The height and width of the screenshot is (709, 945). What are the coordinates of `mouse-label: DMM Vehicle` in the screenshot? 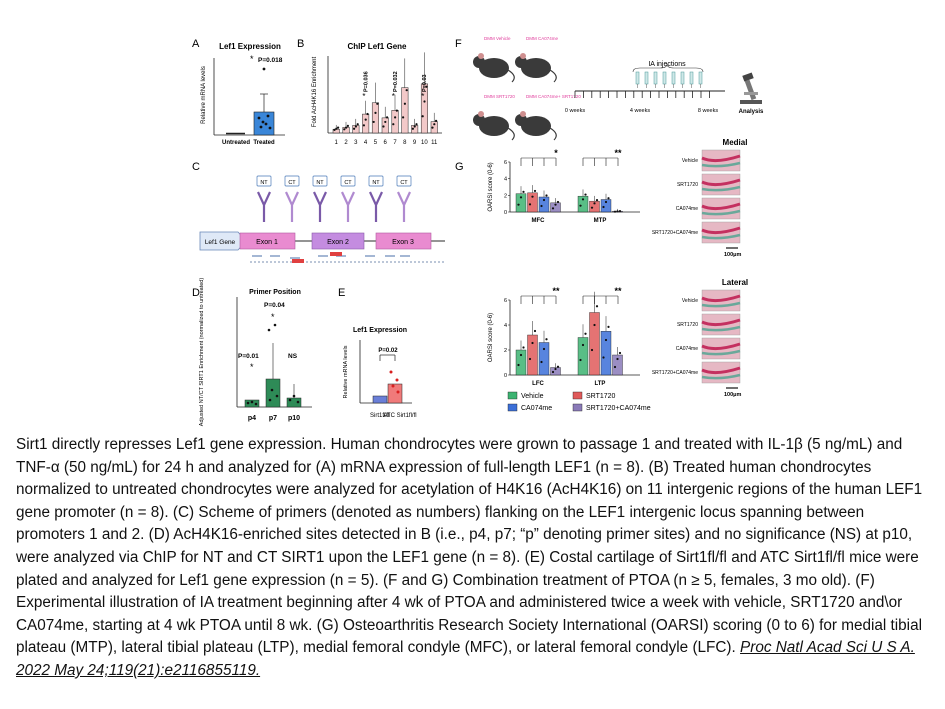 It's located at (497, 38).